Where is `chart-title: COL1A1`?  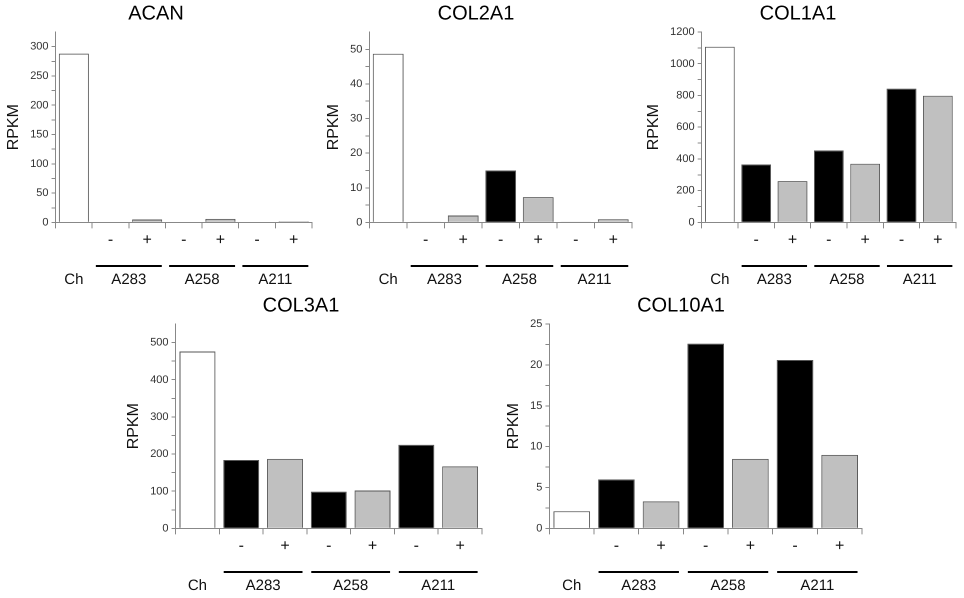
chart-title: COL1A1 is located at coordinates (798, 13).